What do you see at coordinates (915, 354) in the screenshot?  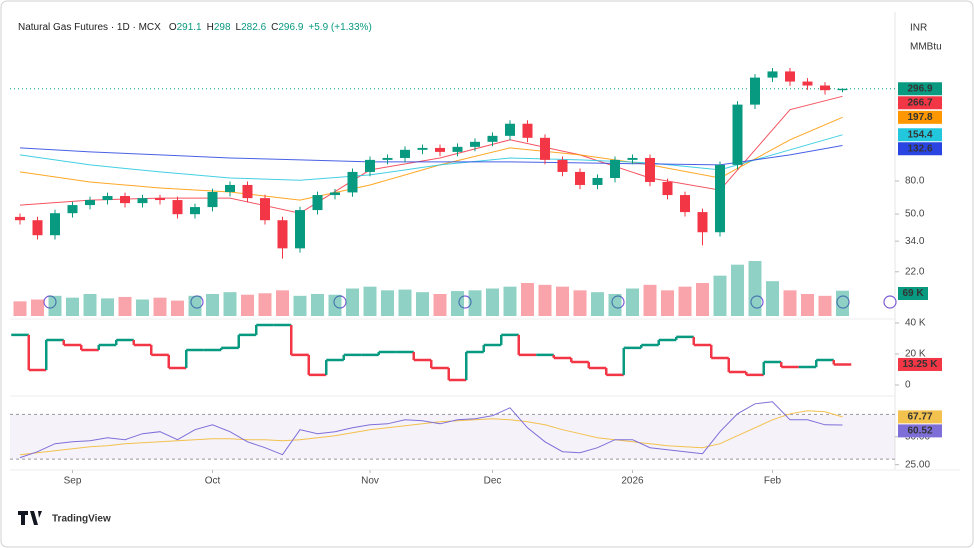 I see `y-tick-label: 20 K` at bounding box center [915, 354].